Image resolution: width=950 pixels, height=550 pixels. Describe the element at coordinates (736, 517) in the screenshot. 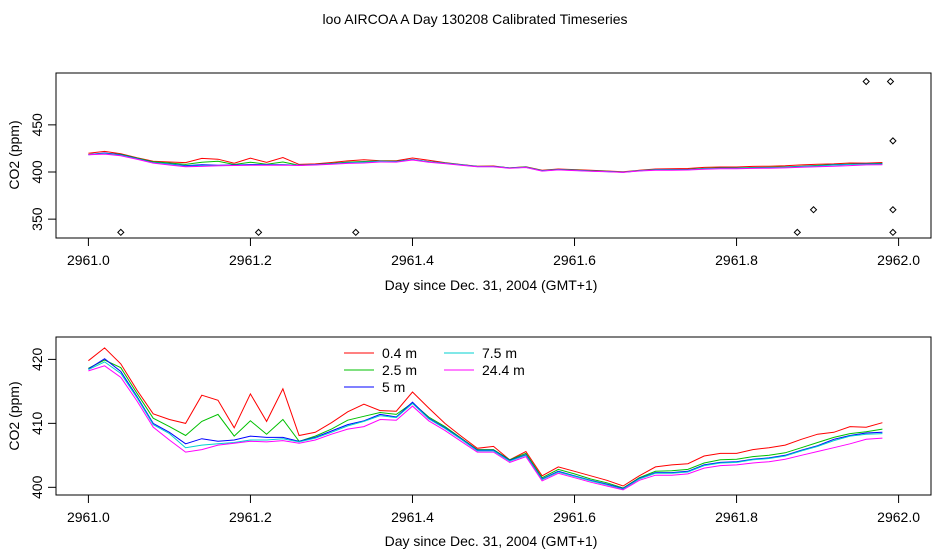

I see `bottom-x-tick-label: 2961.8` at that location.